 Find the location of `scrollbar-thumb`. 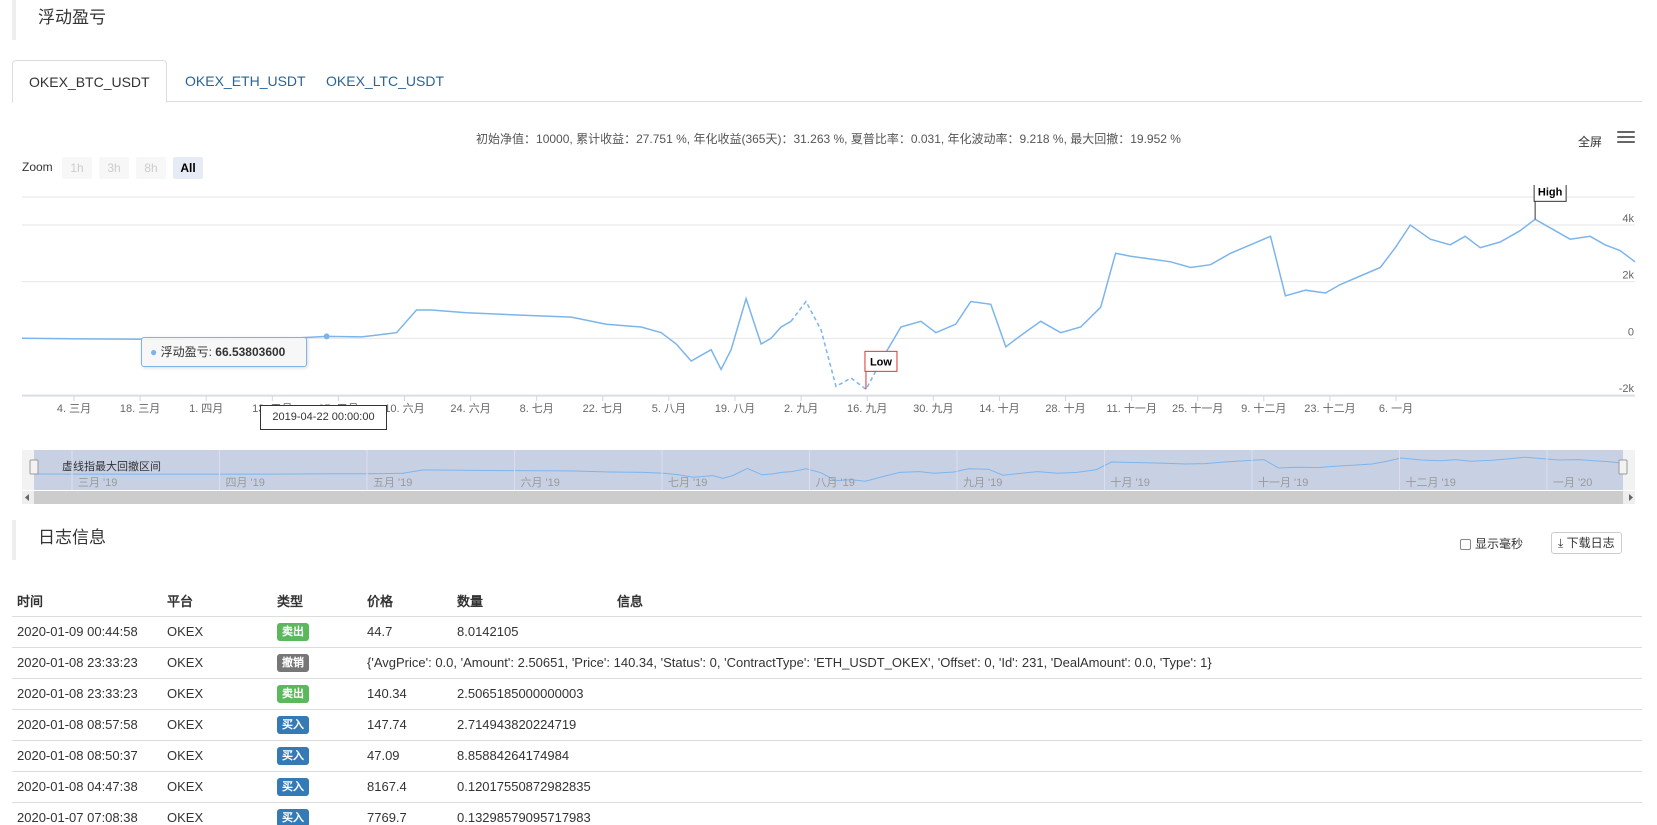

scrollbar-thumb is located at coordinates (828, 497).